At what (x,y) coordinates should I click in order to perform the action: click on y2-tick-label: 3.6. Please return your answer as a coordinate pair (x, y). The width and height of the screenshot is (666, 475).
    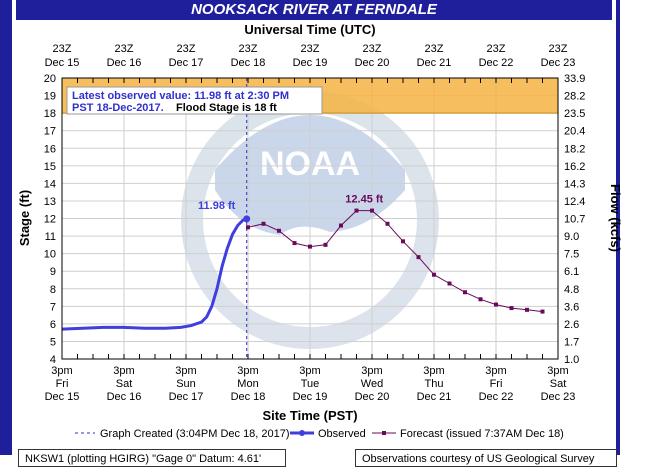
    Looking at the image, I should click on (571, 307).